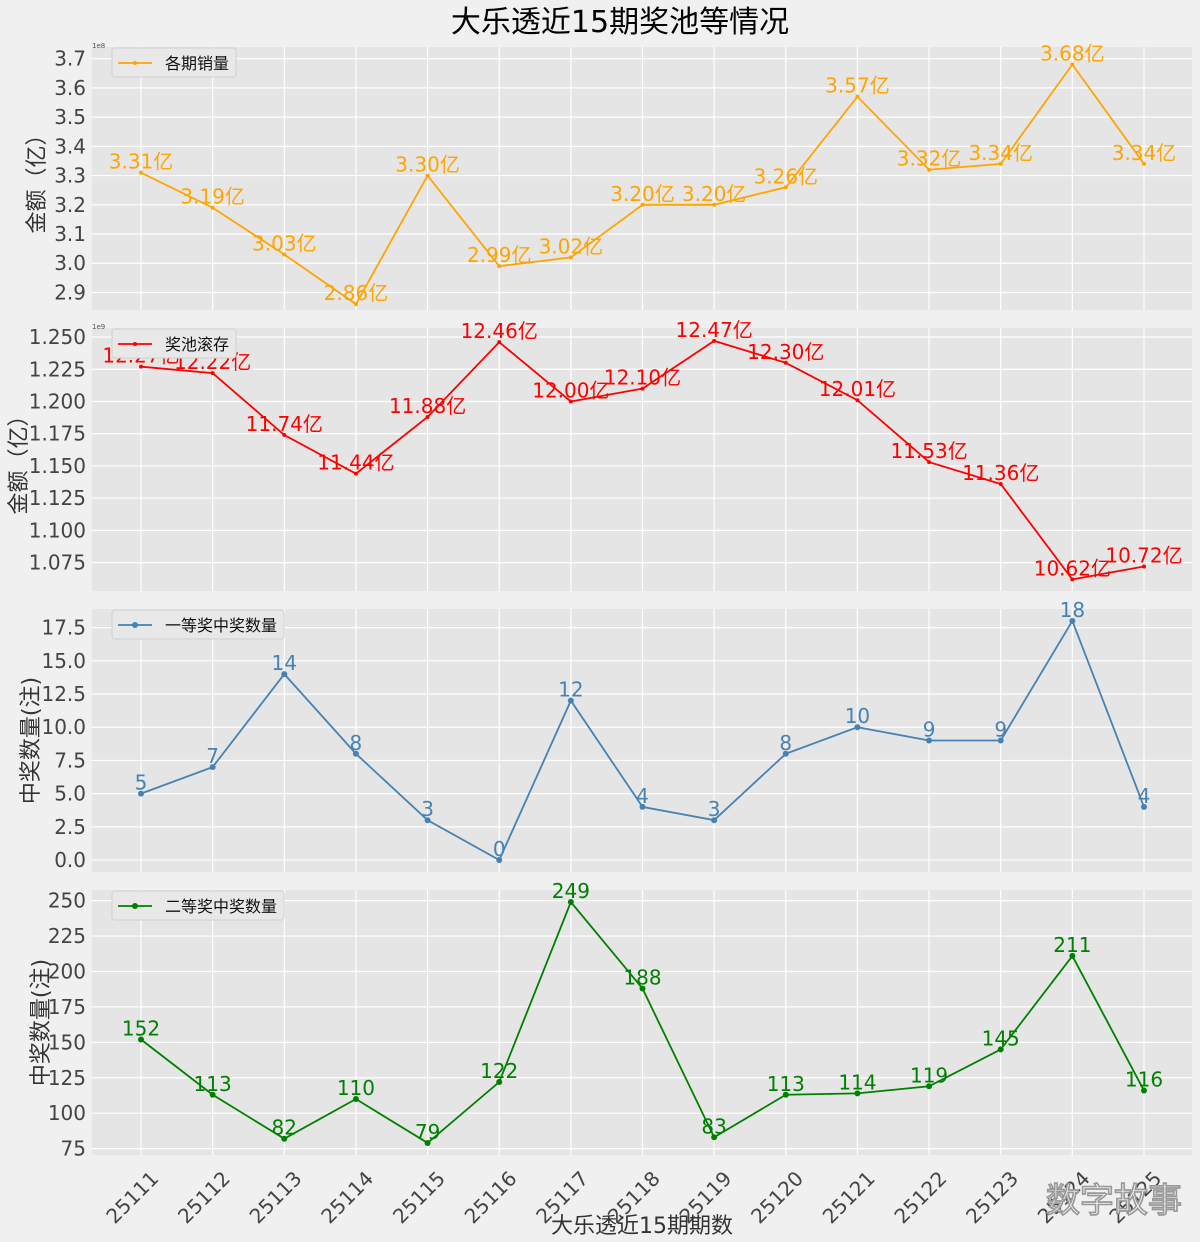 The width and height of the screenshot is (1200, 1242). Describe the element at coordinates (427, 165) in the screenshot. I see `data-label: 3.30亿` at that location.